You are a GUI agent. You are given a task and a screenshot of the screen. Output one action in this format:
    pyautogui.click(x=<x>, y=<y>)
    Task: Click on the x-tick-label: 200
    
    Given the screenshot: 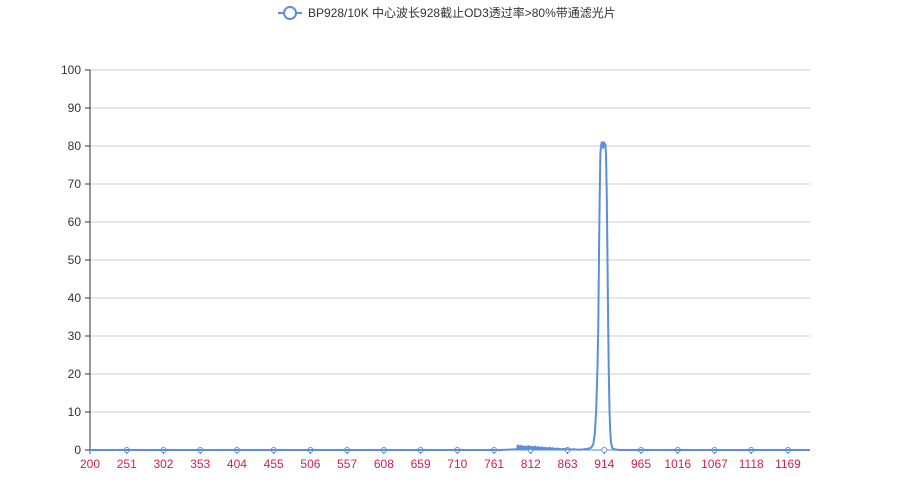 What is the action you would take?
    pyautogui.click(x=90, y=464)
    